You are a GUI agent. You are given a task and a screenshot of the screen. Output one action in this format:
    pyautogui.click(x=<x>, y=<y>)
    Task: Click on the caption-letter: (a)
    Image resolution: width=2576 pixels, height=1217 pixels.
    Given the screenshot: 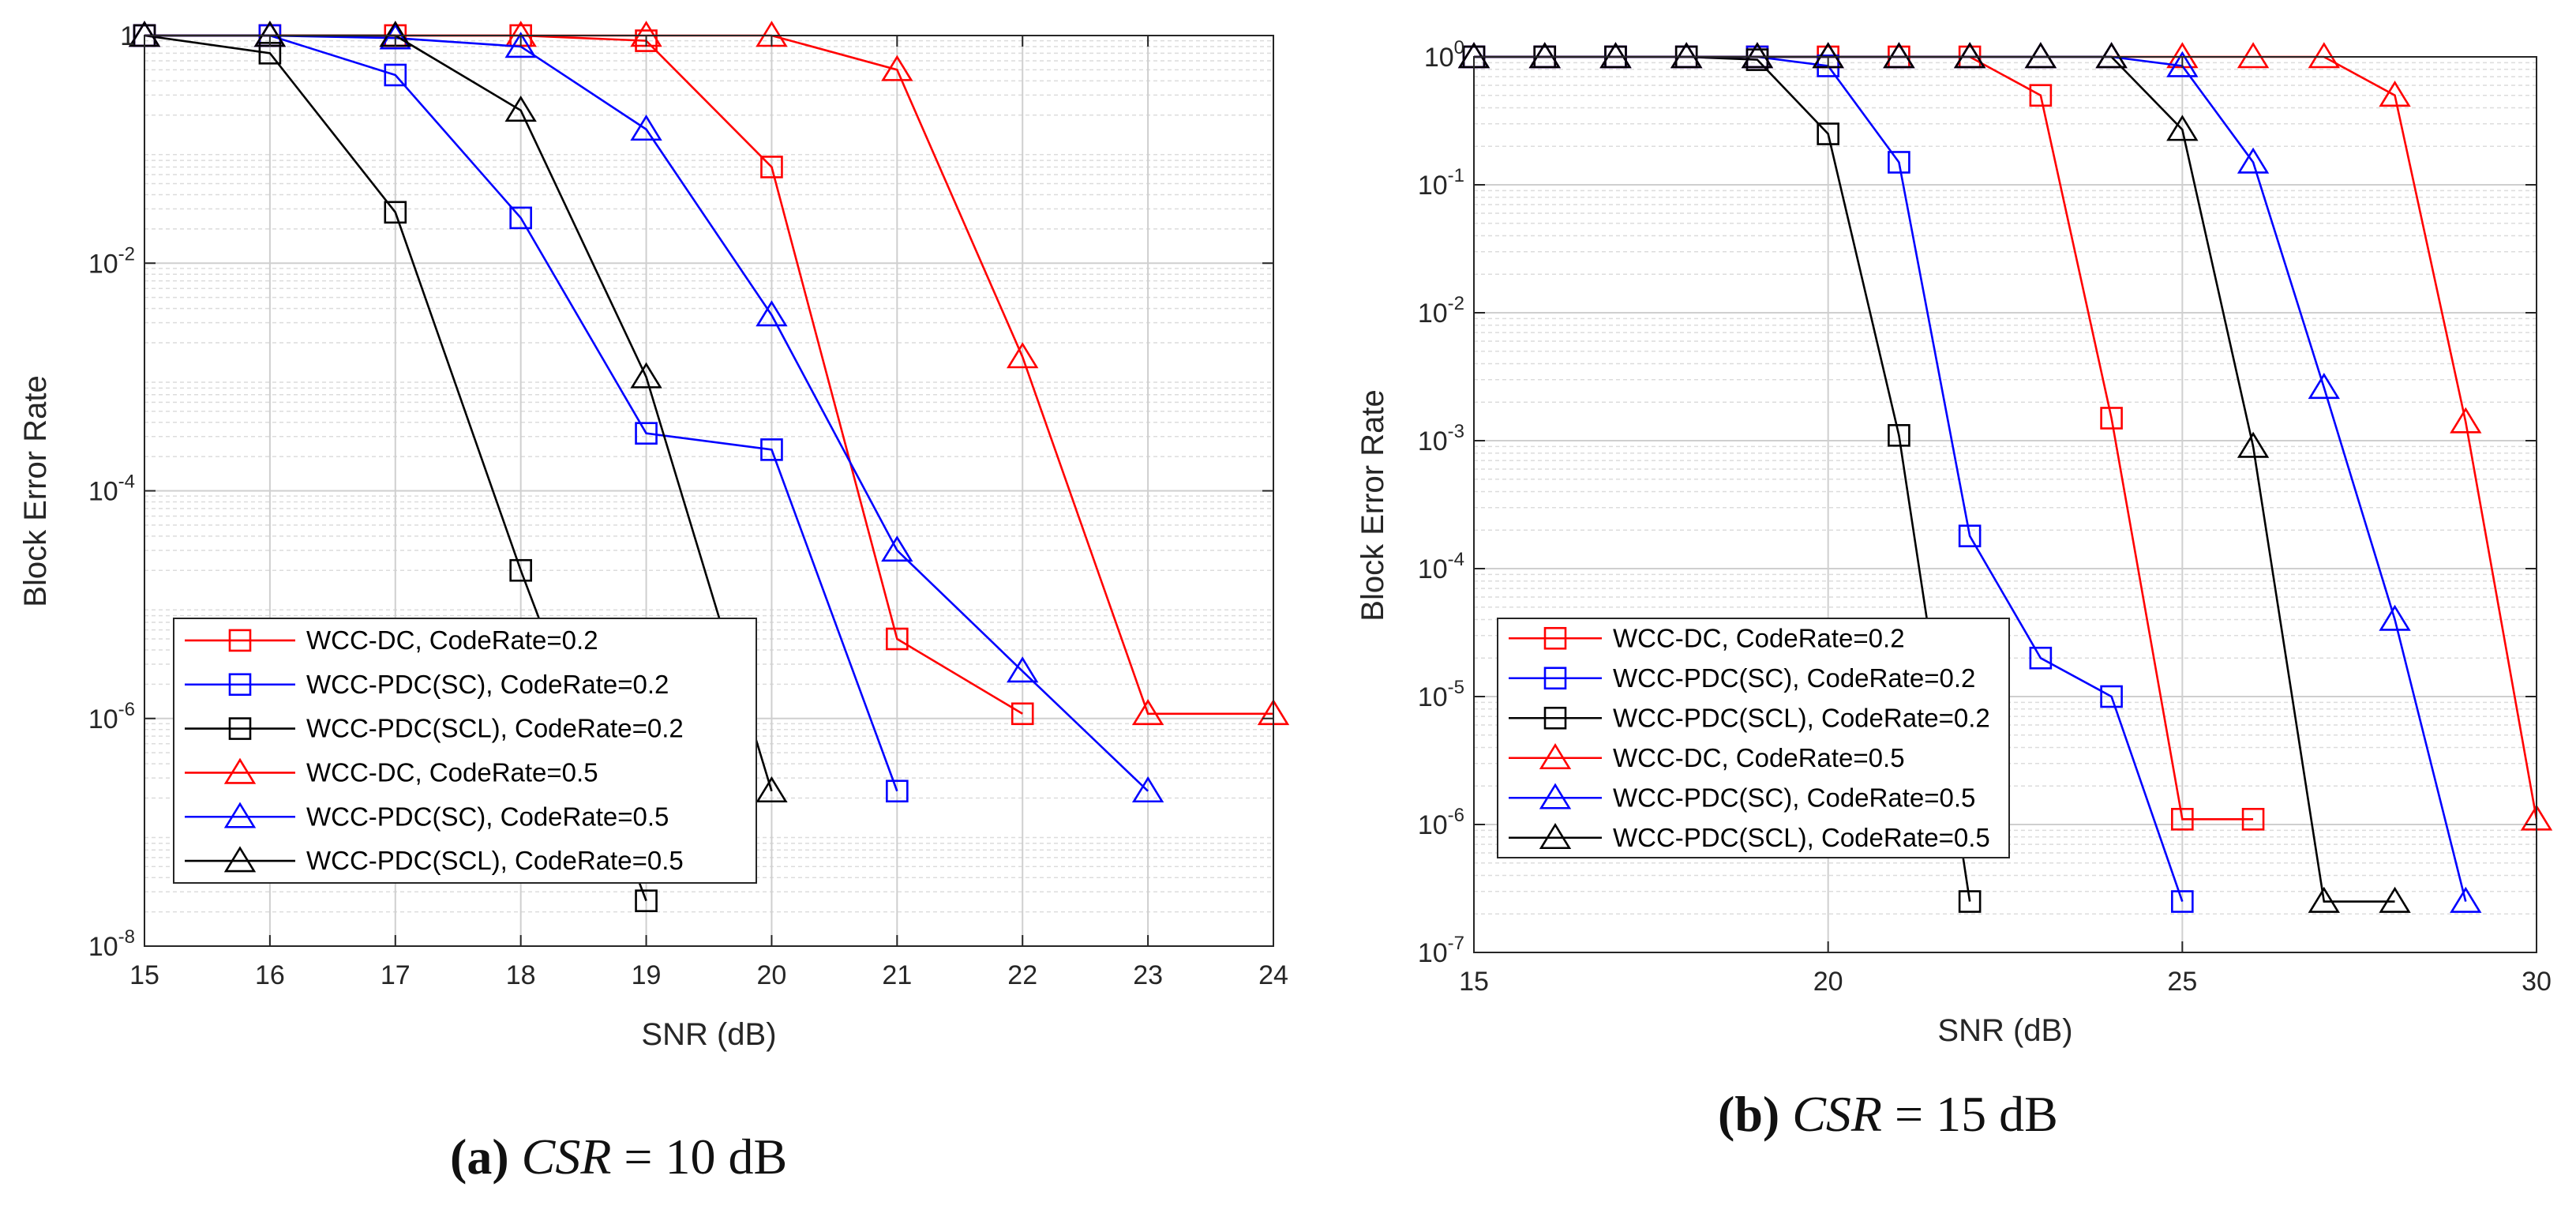 What is the action you would take?
    pyautogui.click(x=479, y=1157)
    